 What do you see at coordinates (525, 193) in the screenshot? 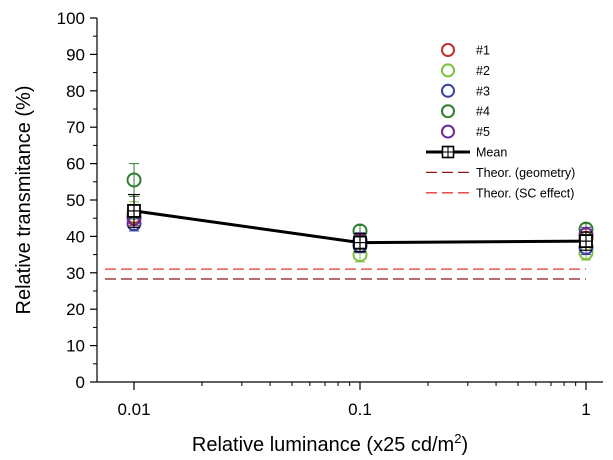
I see `legend-label: Theor. (SC effect)` at bounding box center [525, 193].